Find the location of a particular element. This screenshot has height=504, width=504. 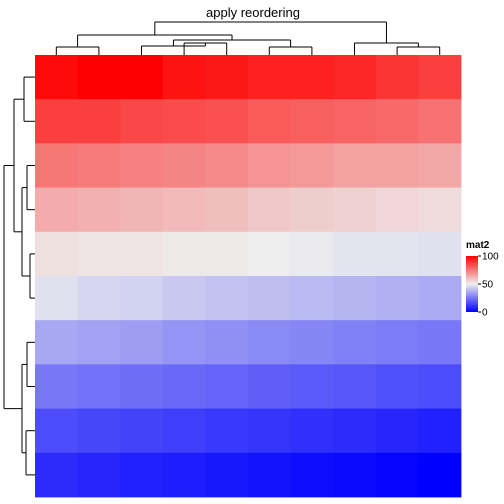

chart-title: apply reordering is located at coordinates (253, 12).